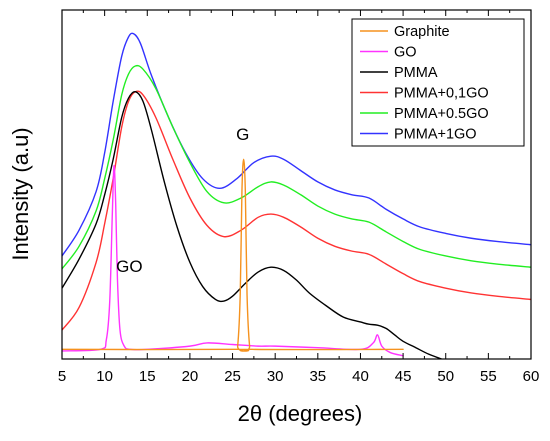 Image resolution: width=550 pixels, height=441 pixels. Describe the element at coordinates (416, 73) in the screenshot. I see `legend-label-pmma: PMMA` at that location.